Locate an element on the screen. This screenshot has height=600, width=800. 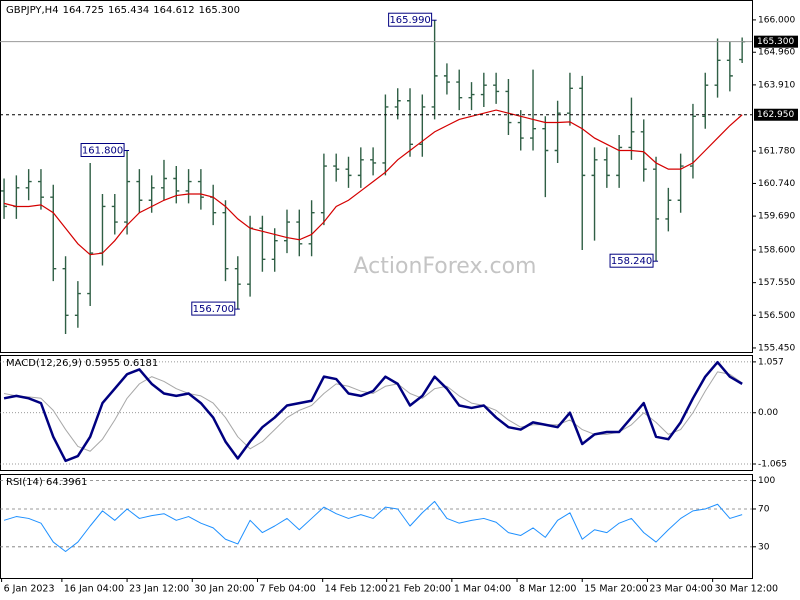
y-tick-label: 157.550 is located at coordinates (776, 283).